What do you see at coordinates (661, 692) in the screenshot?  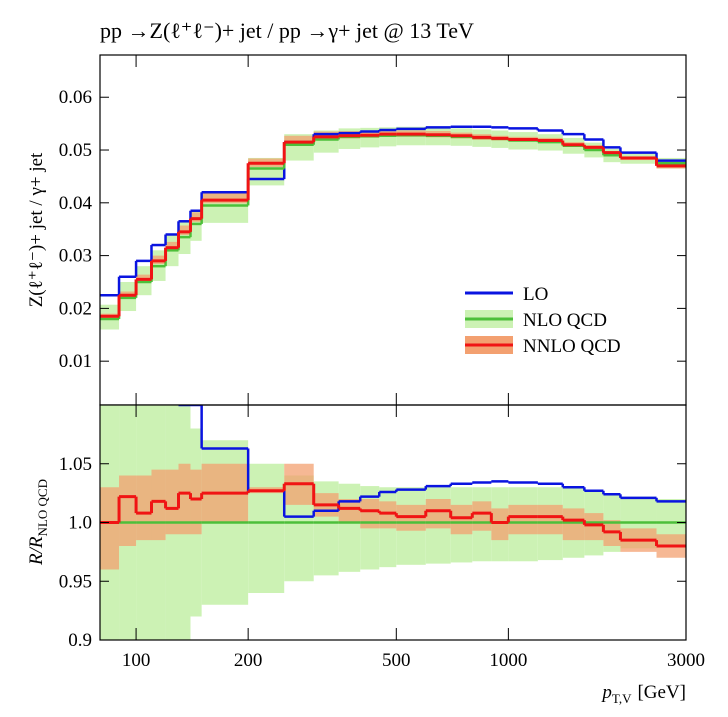 I see `x-axis-label-unit: [GeV]` at bounding box center [661, 692].